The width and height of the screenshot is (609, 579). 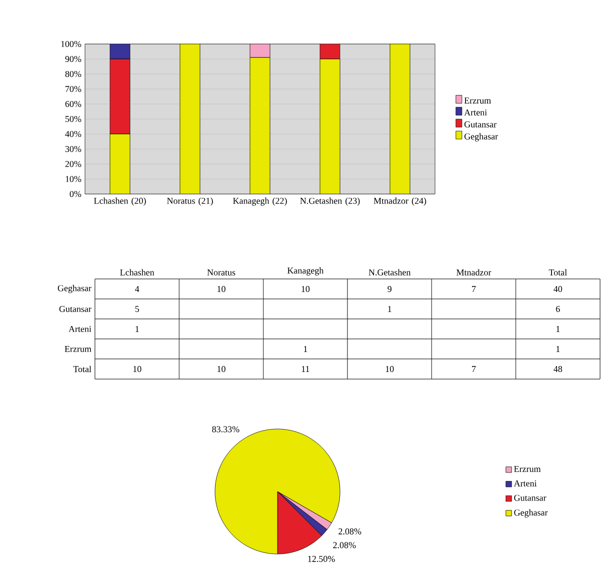 What do you see at coordinates (73, 74) in the screenshot?
I see `y-tick-label: 80%` at bounding box center [73, 74].